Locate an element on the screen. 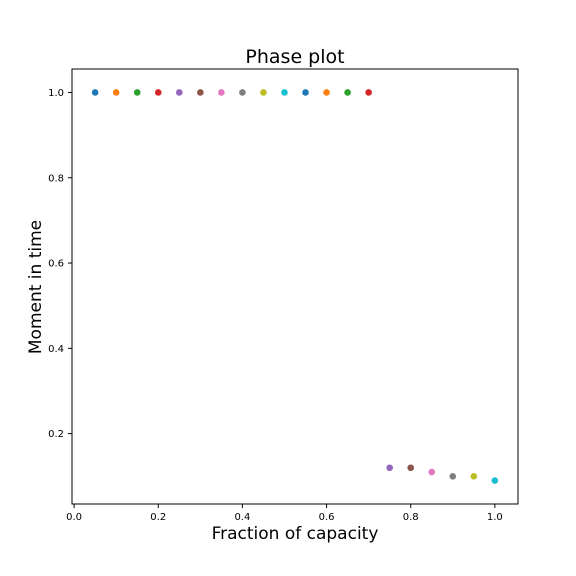  chart-title: Phase plot is located at coordinates (294, 57).